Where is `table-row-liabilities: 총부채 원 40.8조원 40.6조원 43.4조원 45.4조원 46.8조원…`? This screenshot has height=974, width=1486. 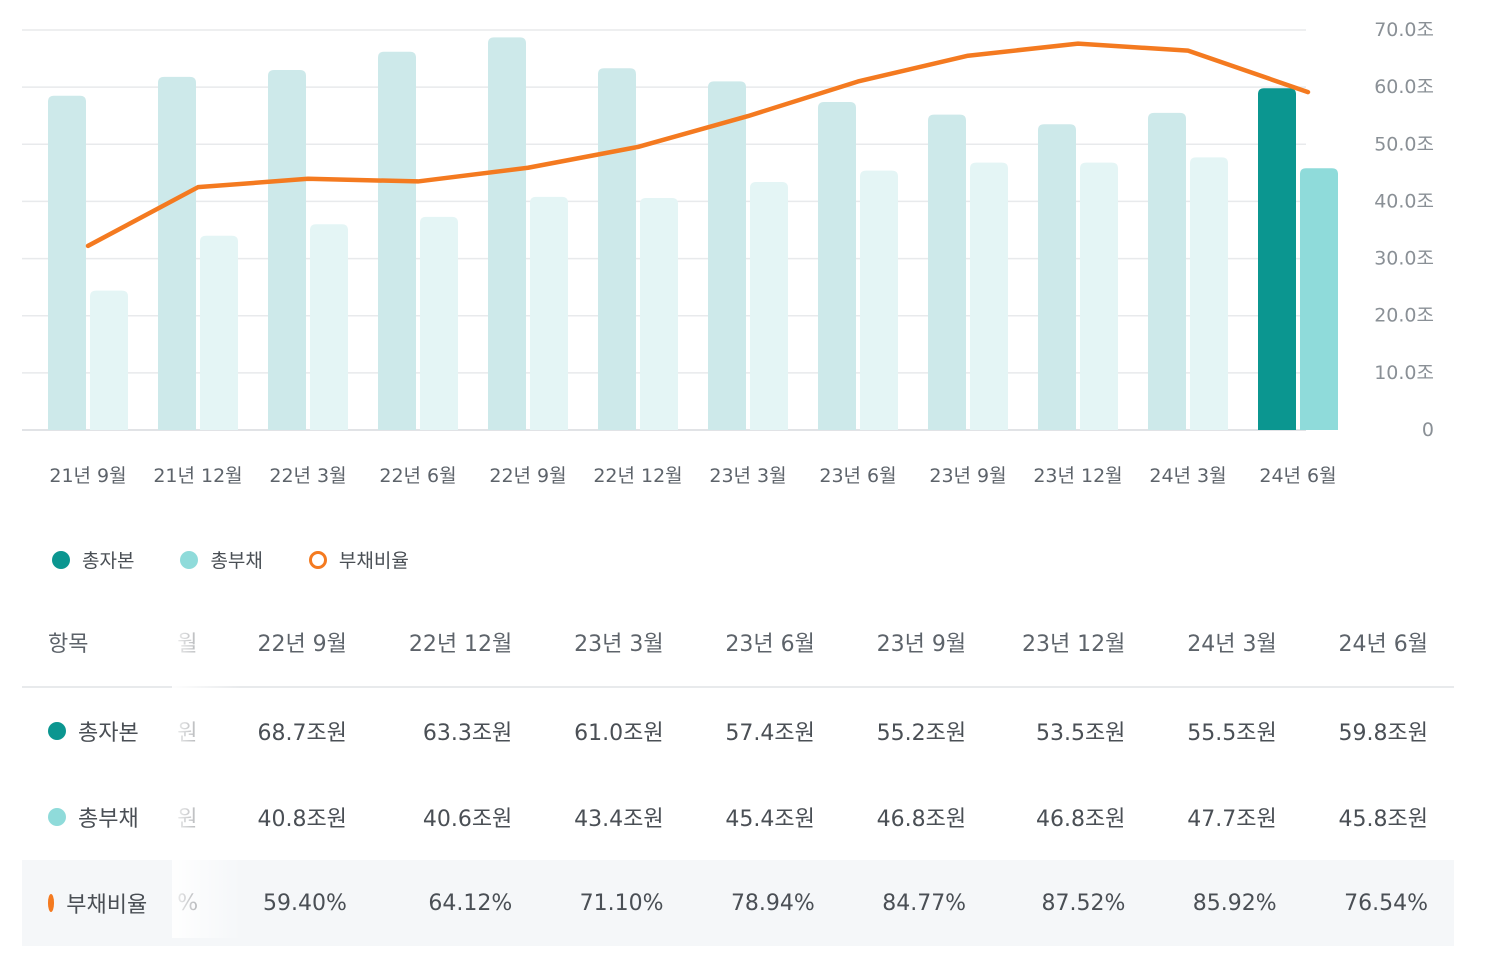 table-row-liabilities: 총부채 원 40.8조원 40.6조원 43.4조원 45.4조원 46.8조원… is located at coordinates (738, 817).